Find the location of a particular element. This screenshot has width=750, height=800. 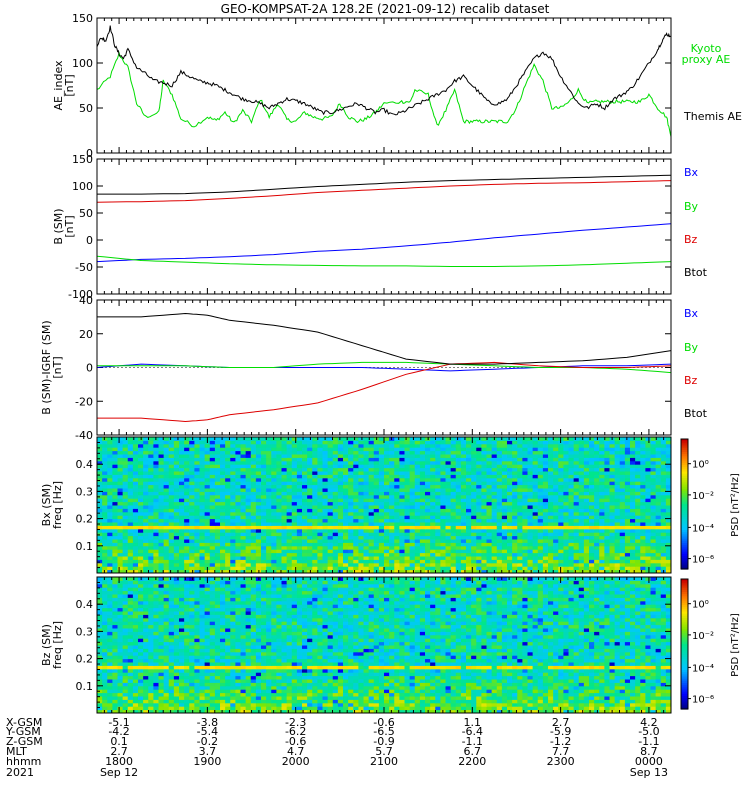

series-line-themis-ae is located at coordinates (384, 70).